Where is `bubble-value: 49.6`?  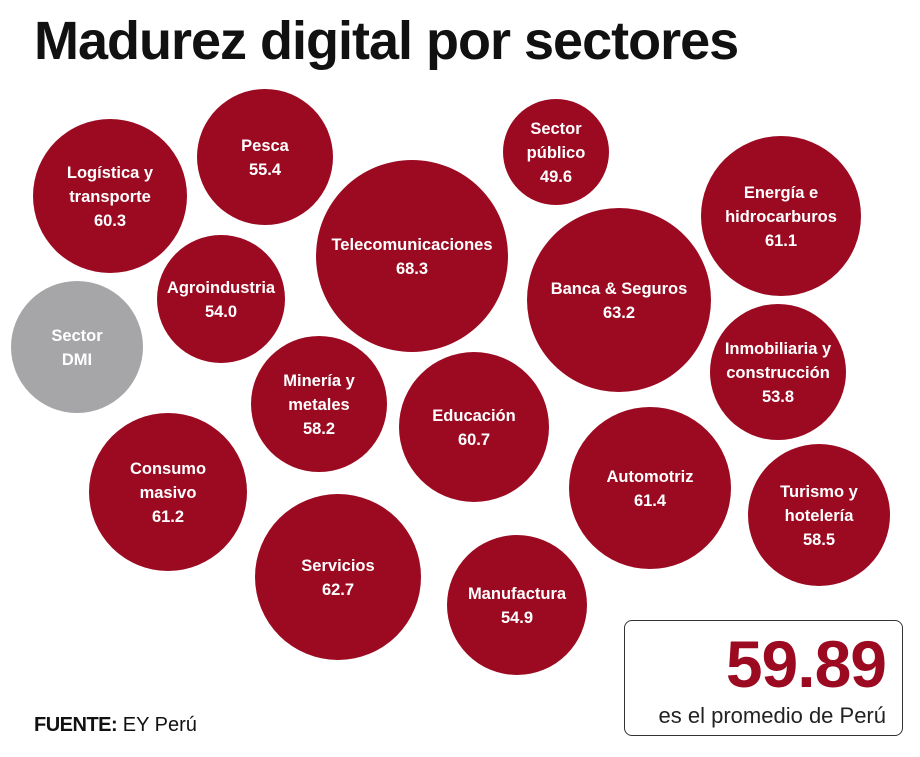 bubble-value: 49.6 is located at coordinates (556, 177).